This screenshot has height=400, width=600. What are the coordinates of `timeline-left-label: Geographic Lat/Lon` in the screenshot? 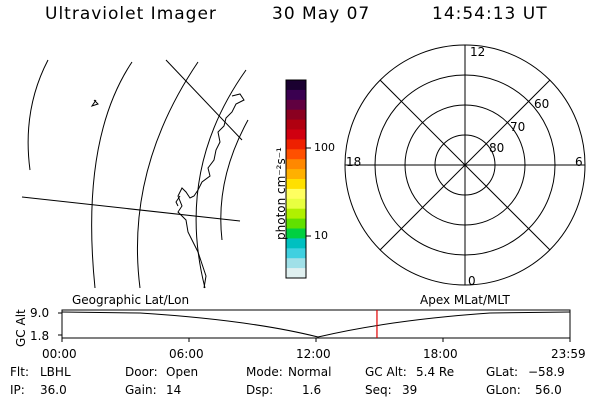 It's located at (131, 300).